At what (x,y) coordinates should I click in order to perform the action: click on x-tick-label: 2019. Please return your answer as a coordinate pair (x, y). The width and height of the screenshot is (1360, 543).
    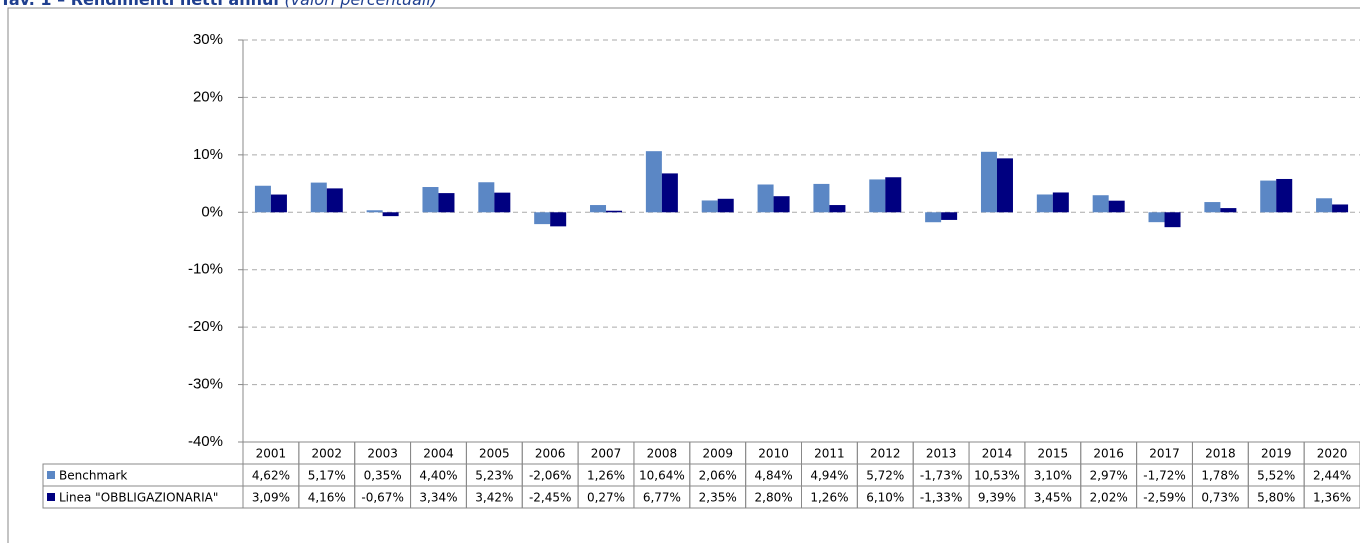
    Looking at the image, I should click on (1276, 454).